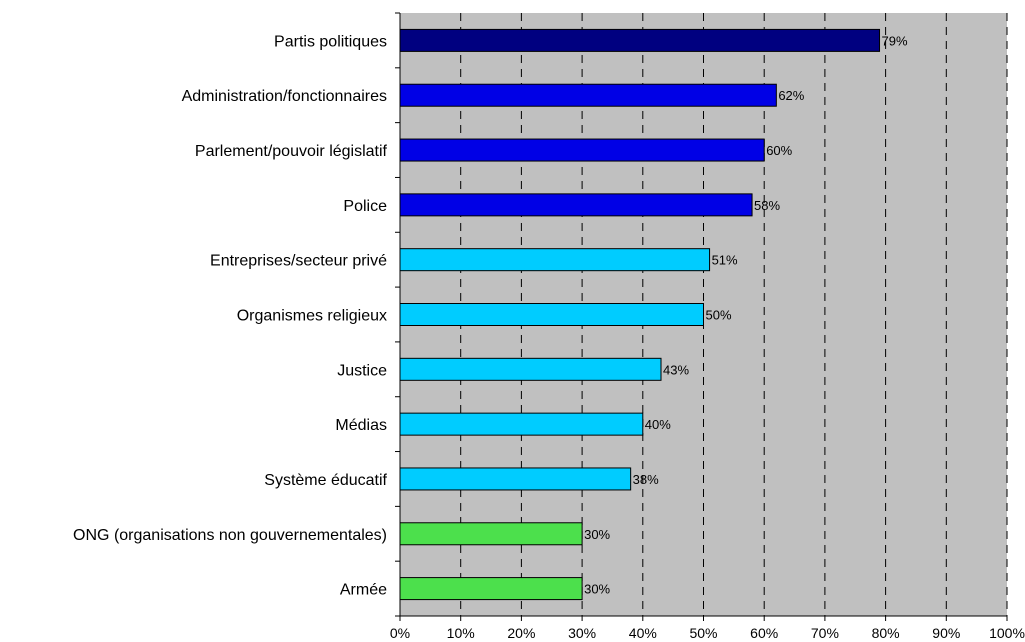  Describe the element at coordinates (363, 590) in the screenshot. I see `category-label: Armée` at that location.